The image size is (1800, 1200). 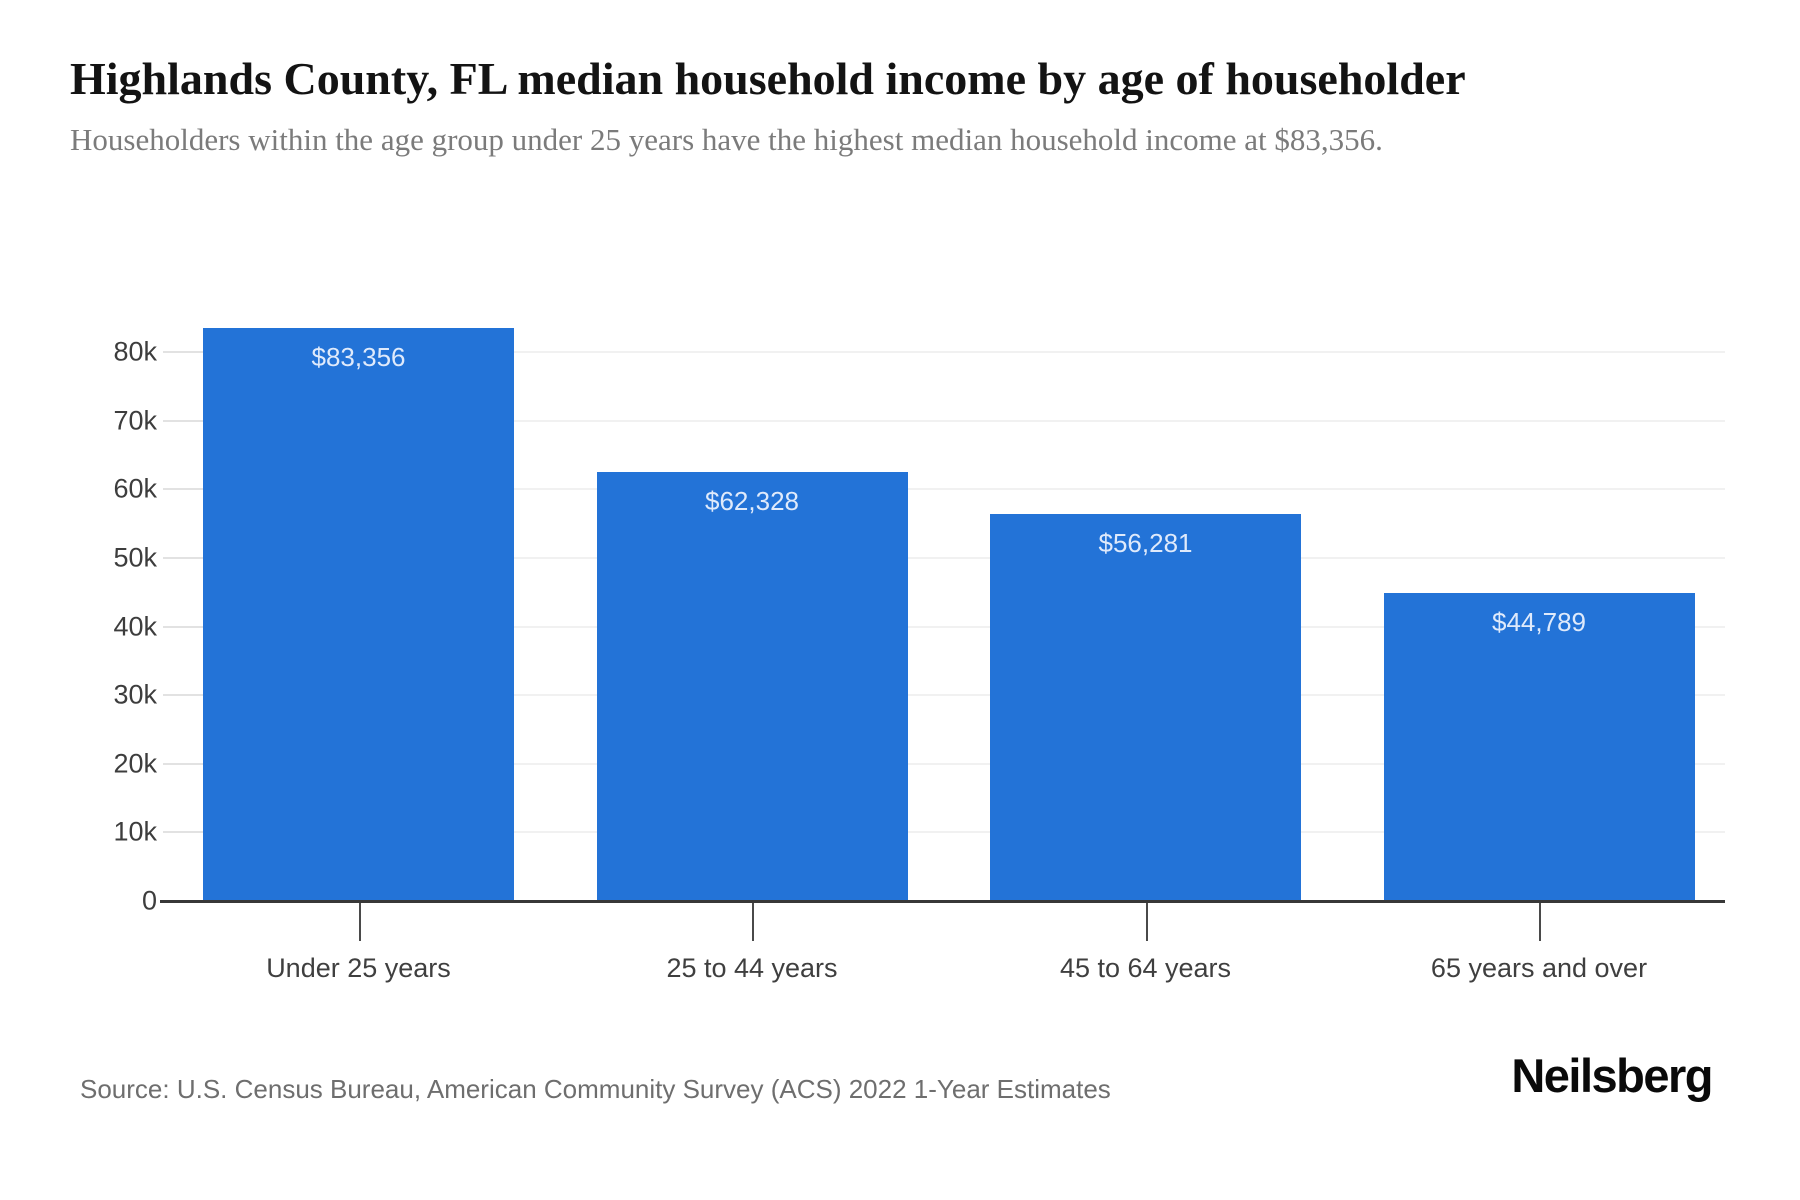 What do you see at coordinates (135, 694) in the screenshot?
I see `y-axis-tick-label: 30k` at bounding box center [135, 694].